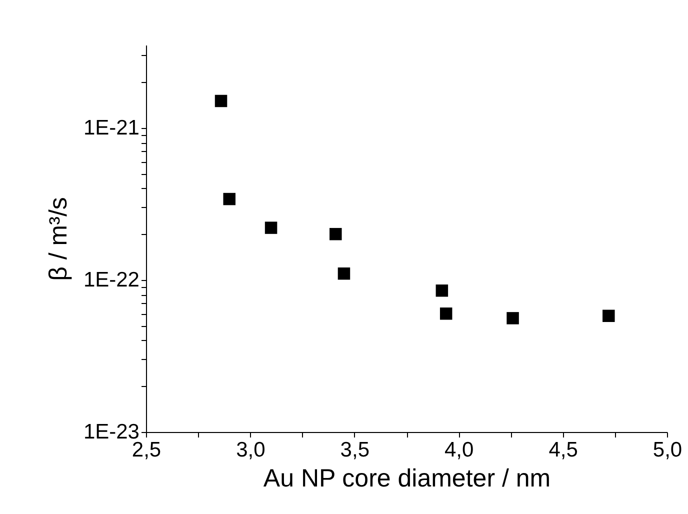 The width and height of the screenshot is (688, 514). Describe the element at coordinates (459, 450) in the screenshot. I see `x-tick-label: 4,0` at that location.